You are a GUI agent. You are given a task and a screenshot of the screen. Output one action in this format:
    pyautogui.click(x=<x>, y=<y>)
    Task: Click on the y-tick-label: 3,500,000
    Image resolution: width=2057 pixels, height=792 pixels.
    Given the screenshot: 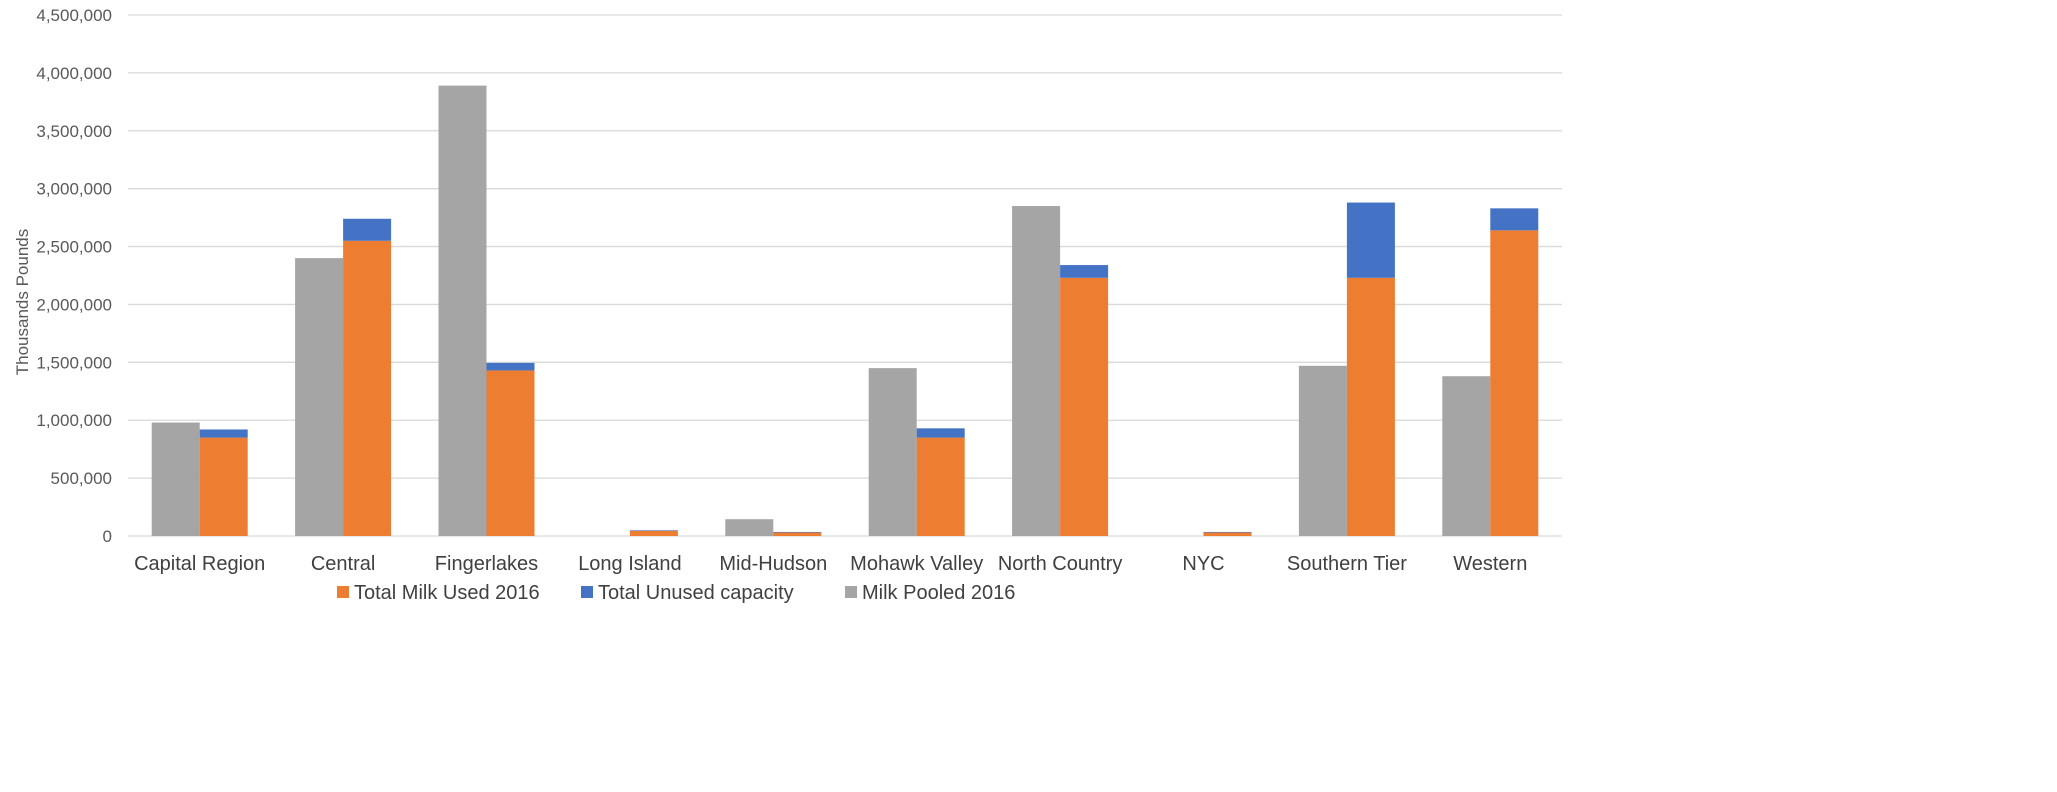 What is the action you would take?
    pyautogui.click(x=74, y=131)
    